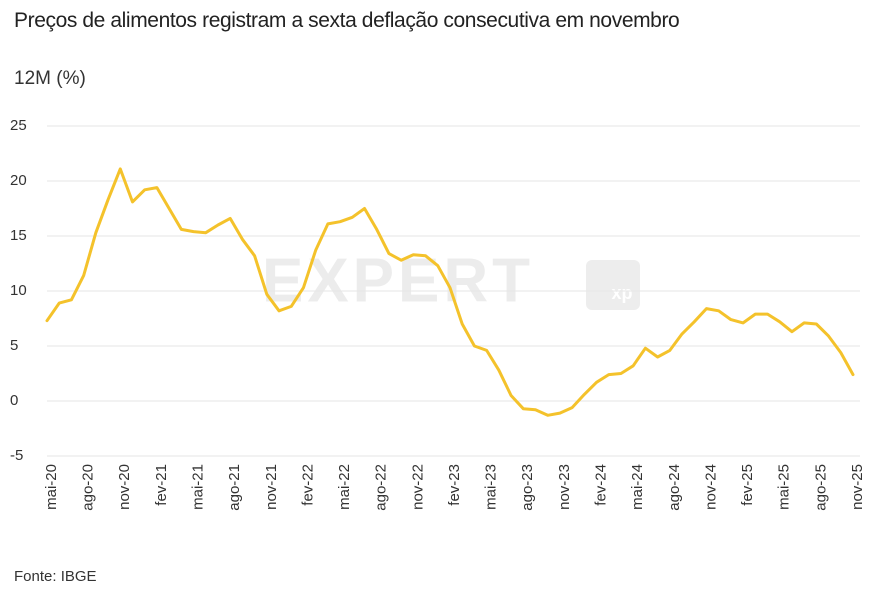 This screenshot has height=592, width=887. I want to click on x-tick-label: mai-20, so click(51, 487).